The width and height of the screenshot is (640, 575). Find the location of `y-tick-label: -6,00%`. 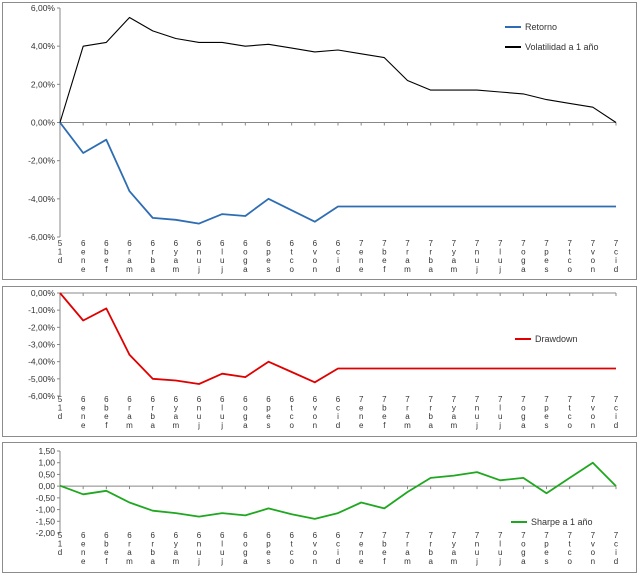

y-tick-label: -6,00% is located at coordinates (41, 237).